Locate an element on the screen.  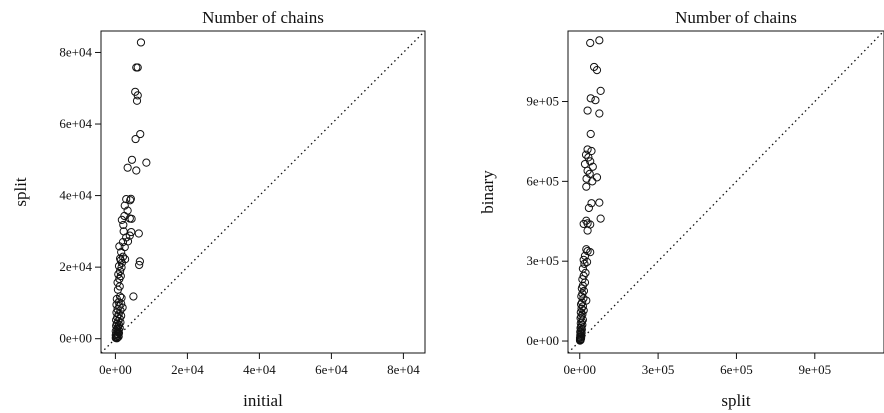
left-x-tick-label: 8e+04 is located at coordinates (403, 369).